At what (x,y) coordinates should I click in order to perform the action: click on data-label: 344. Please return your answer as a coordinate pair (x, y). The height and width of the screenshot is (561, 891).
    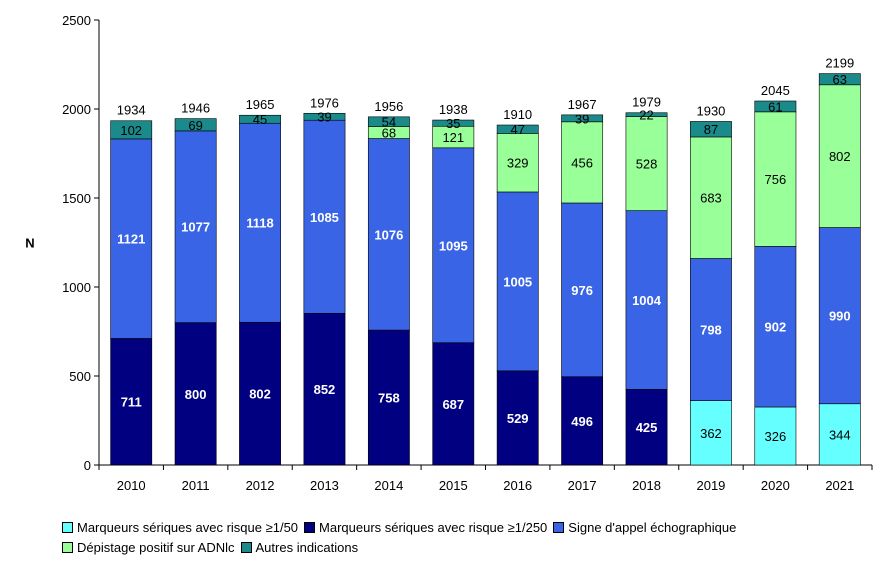
    Looking at the image, I should click on (840, 434).